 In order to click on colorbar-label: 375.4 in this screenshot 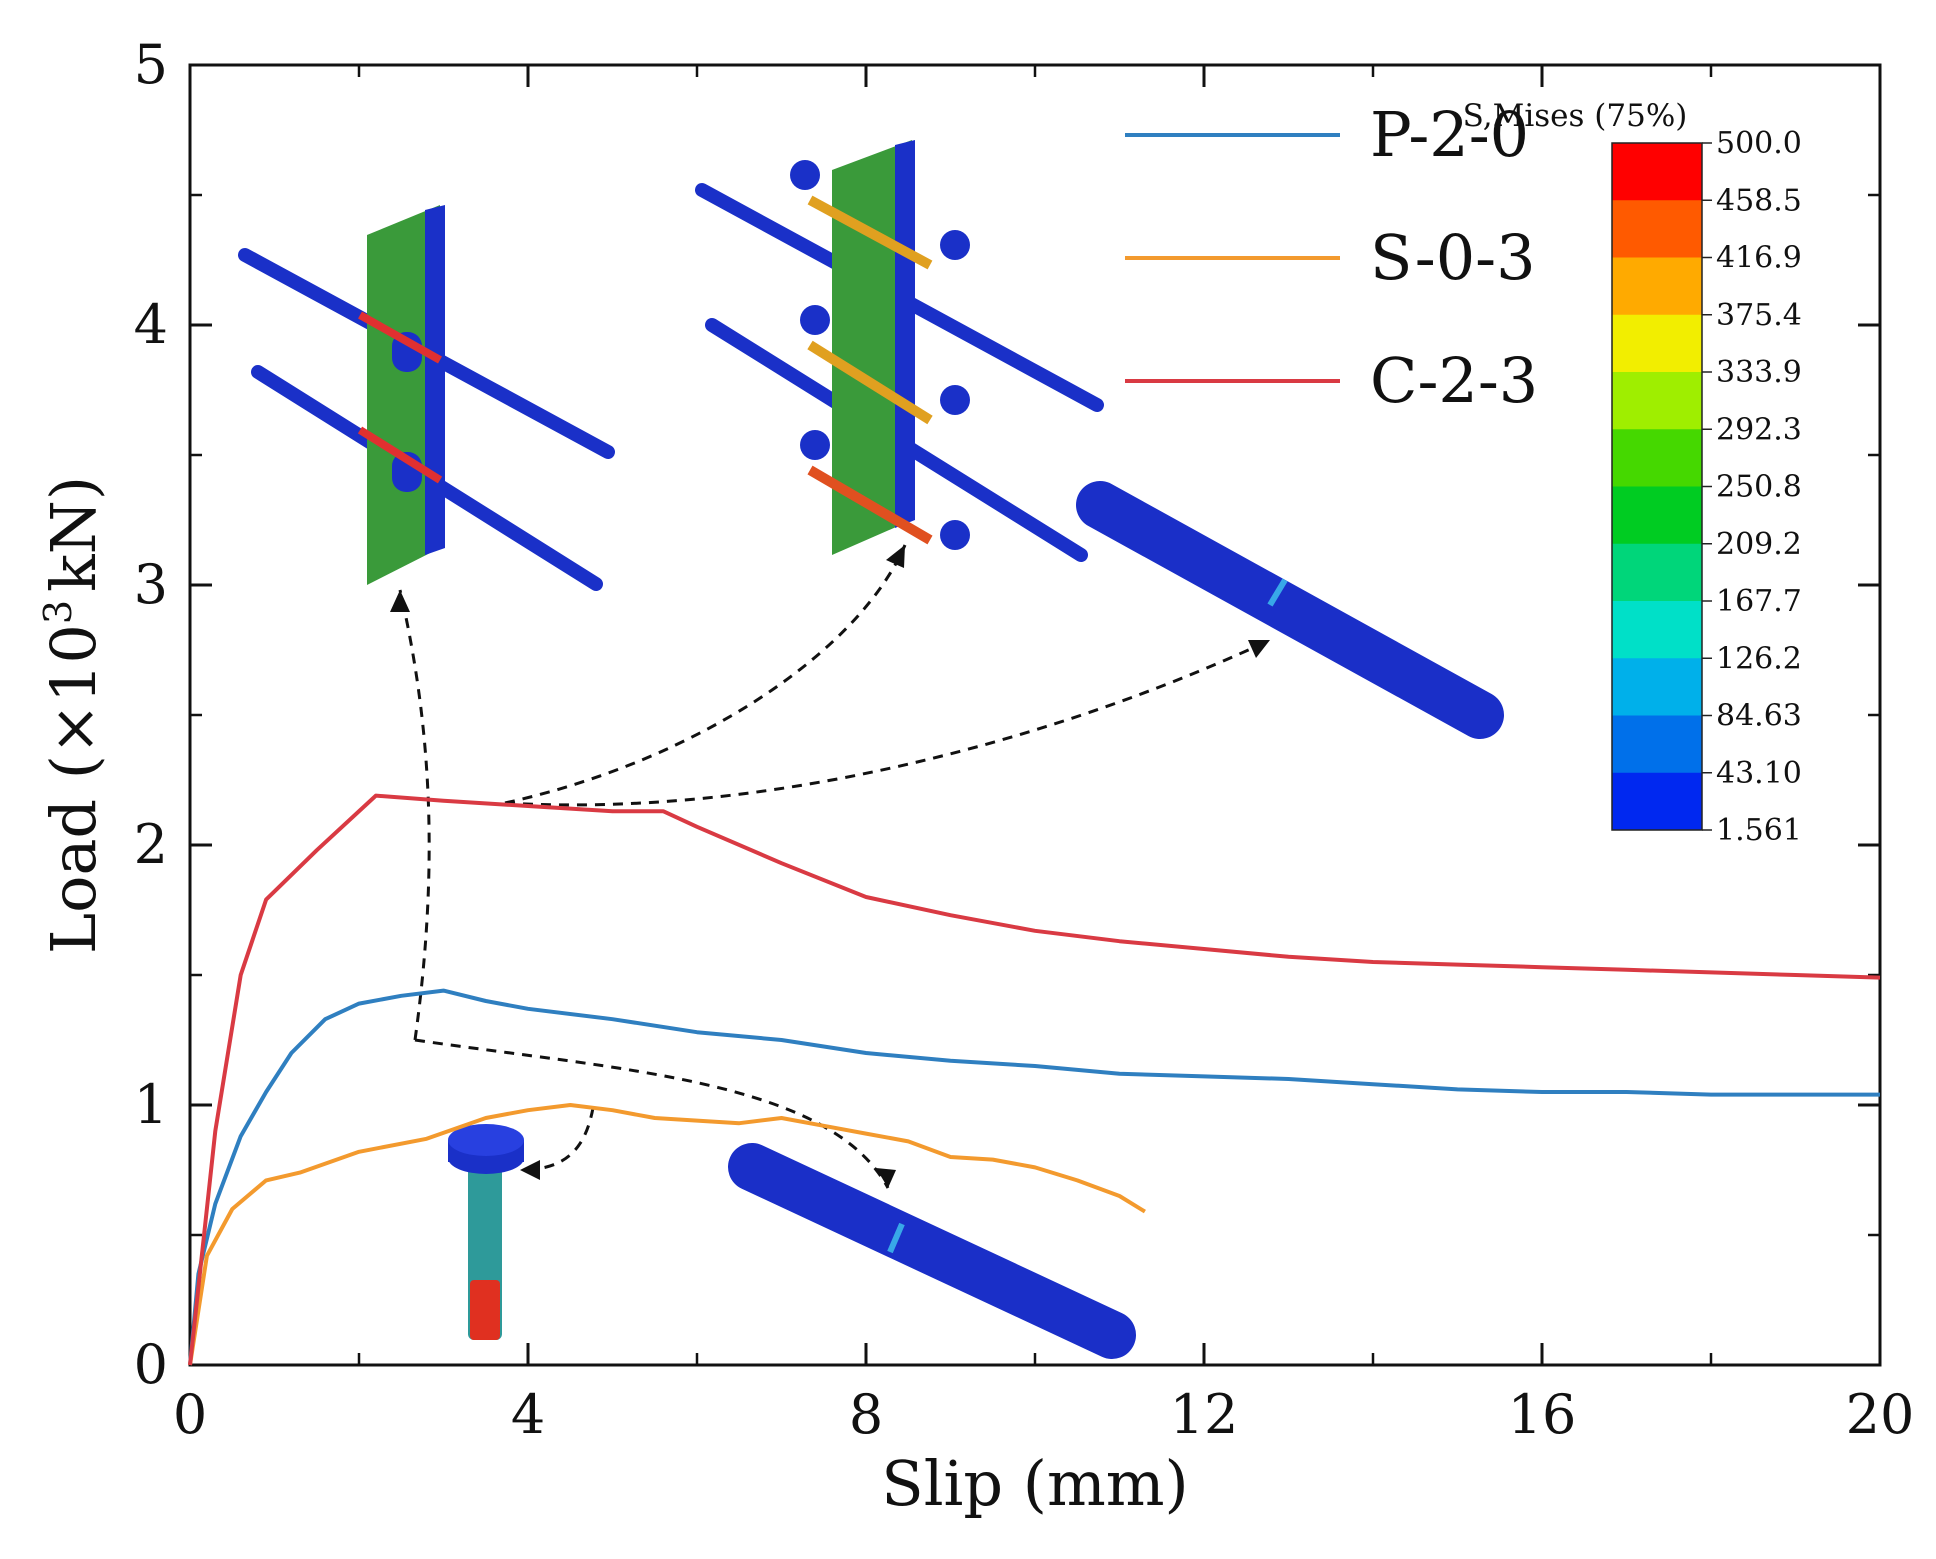, I will do `click(1759, 315)`.